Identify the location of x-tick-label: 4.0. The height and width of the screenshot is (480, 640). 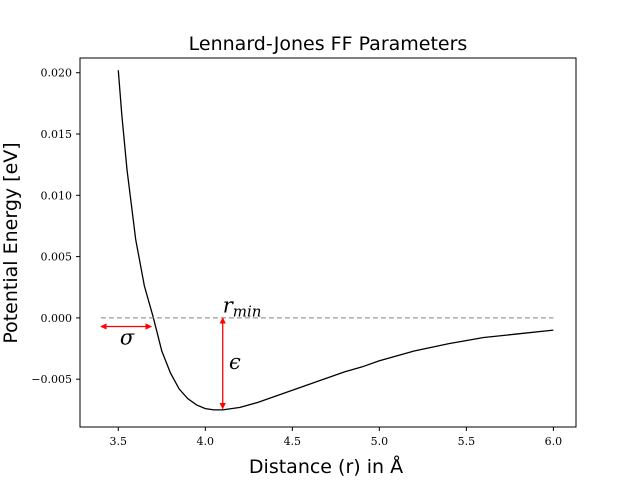
(206, 441).